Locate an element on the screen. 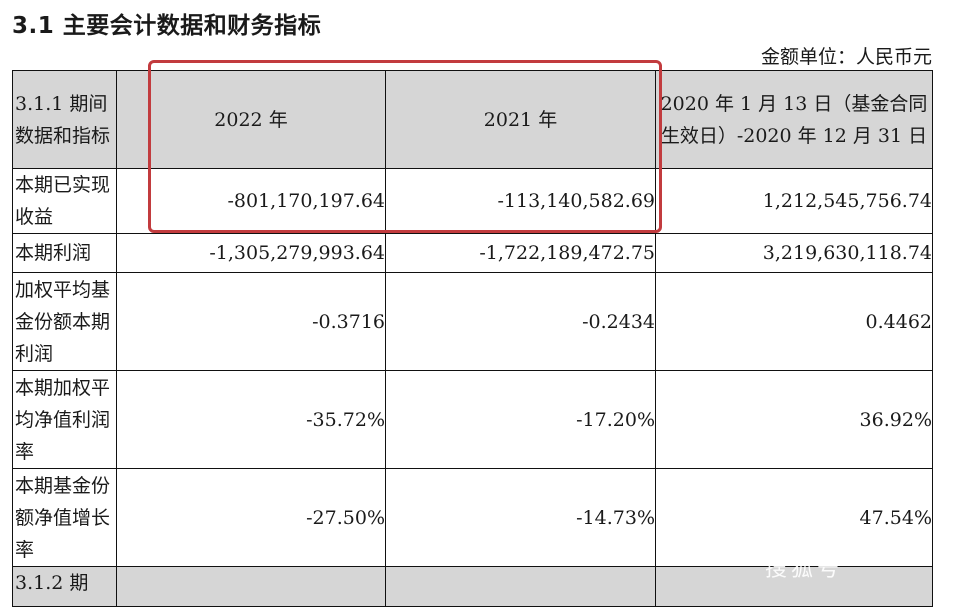 This screenshot has width=953, height=607. cell-value: -35.72% is located at coordinates (251, 419).